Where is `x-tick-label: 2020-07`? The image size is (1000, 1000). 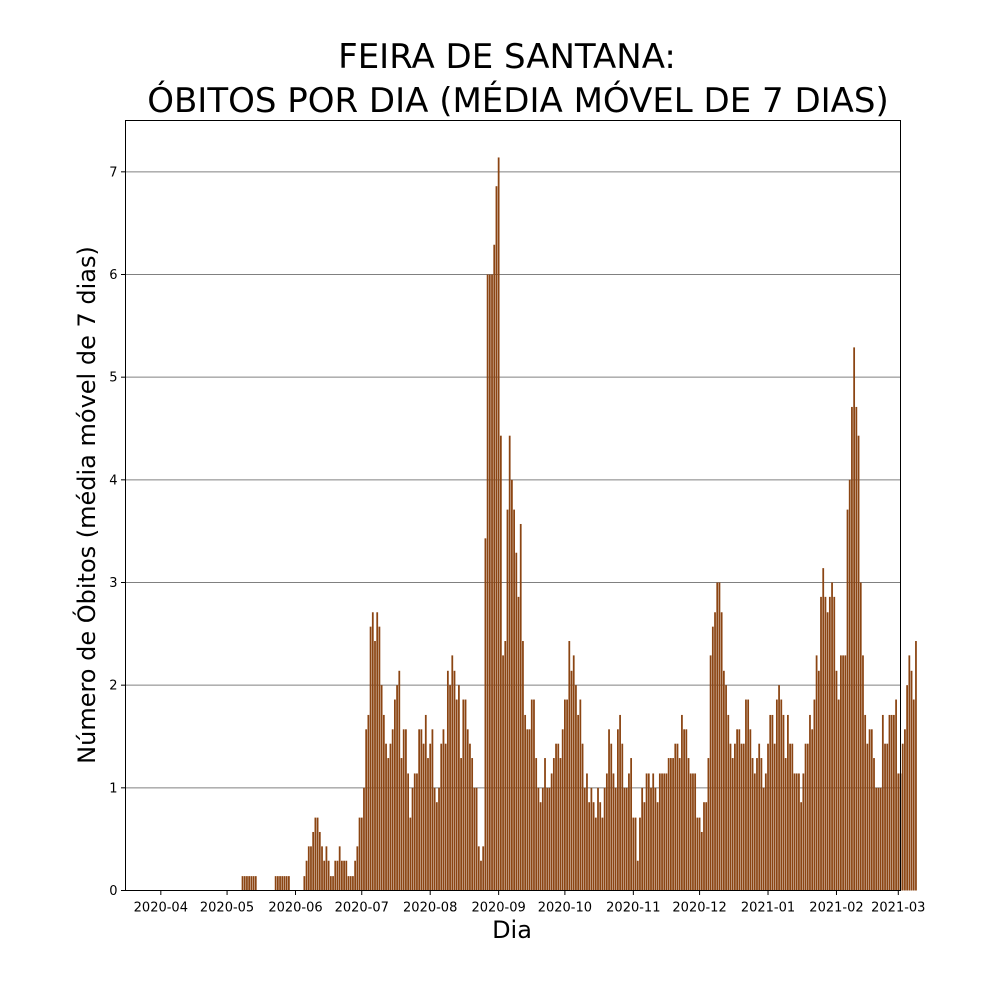 x-tick-label: 2020-07 is located at coordinates (362, 908).